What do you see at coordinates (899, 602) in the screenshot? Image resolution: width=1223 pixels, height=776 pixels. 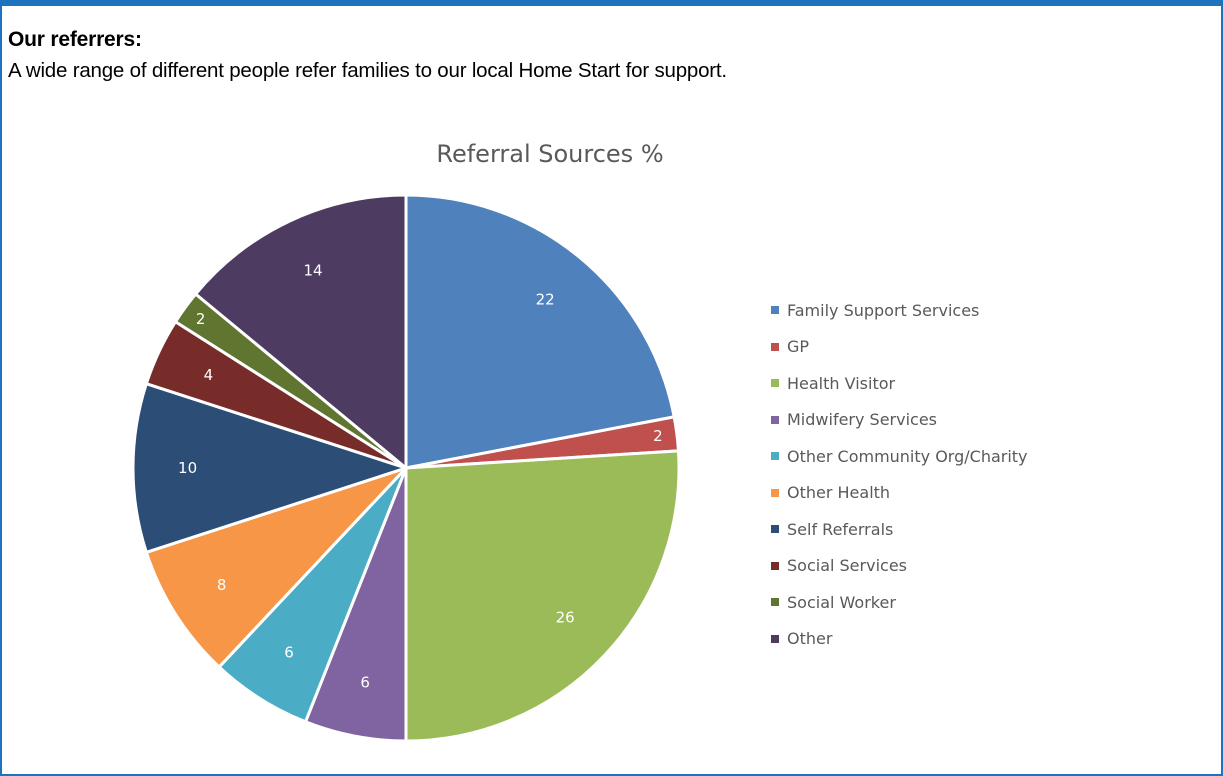 I see `legend-item-social-worker: Social Worker` at bounding box center [899, 602].